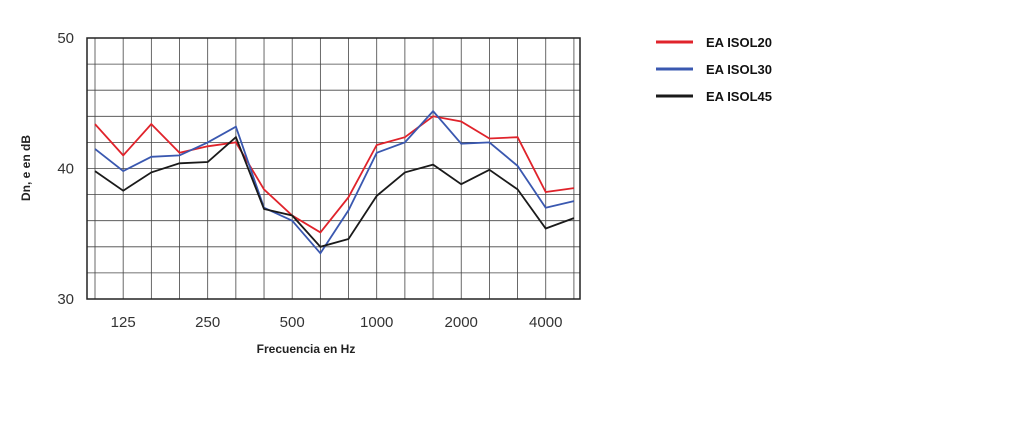 The image size is (1024, 441). I want to click on y-tick-label: 30, so click(65, 299).